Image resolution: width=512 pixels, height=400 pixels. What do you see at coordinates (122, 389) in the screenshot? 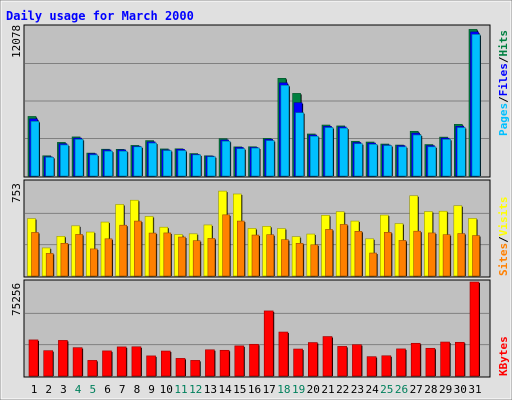
I see `x-tick-label: 7` at bounding box center [122, 389].